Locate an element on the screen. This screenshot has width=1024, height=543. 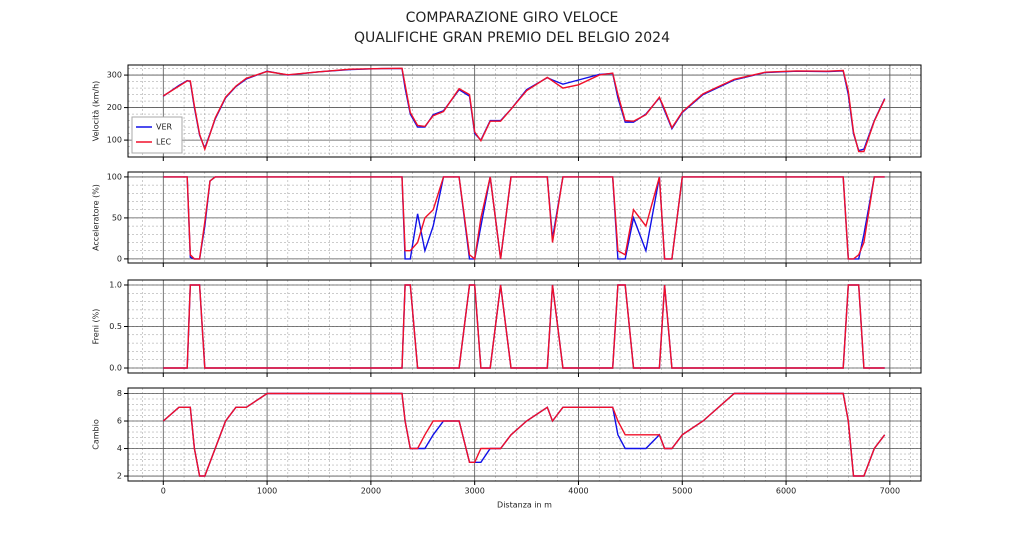
y-tick-label: 4 is located at coordinates (119, 448).